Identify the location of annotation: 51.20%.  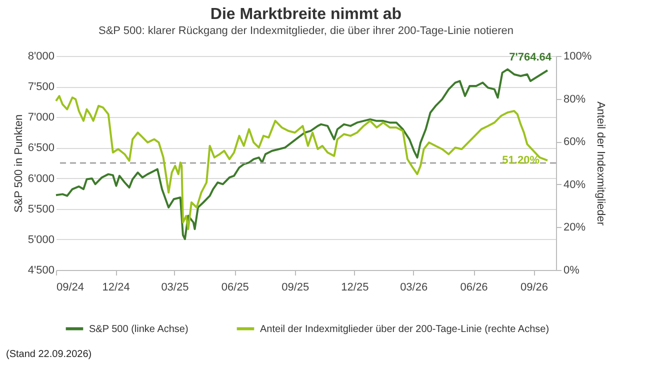
(521, 160).